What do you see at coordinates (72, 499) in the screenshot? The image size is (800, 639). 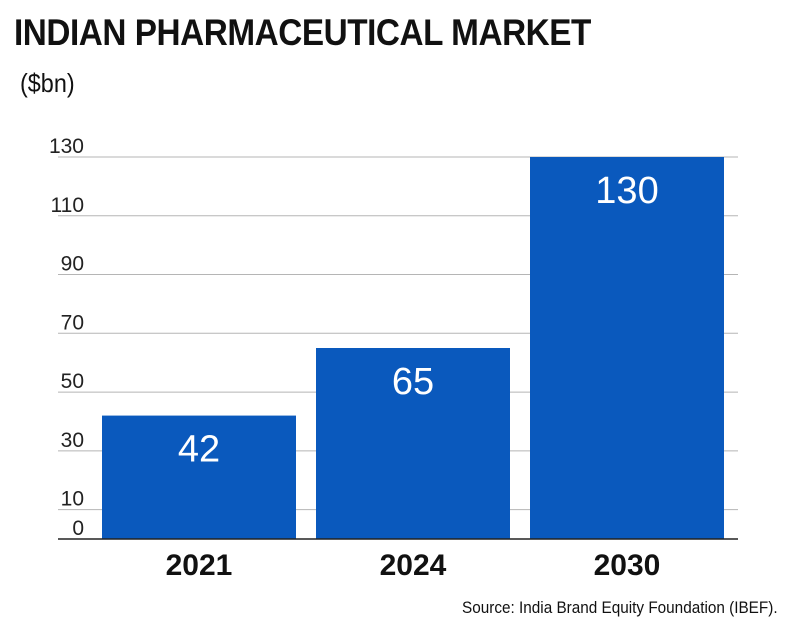 I see `y-tick-label-10: 10` at bounding box center [72, 499].